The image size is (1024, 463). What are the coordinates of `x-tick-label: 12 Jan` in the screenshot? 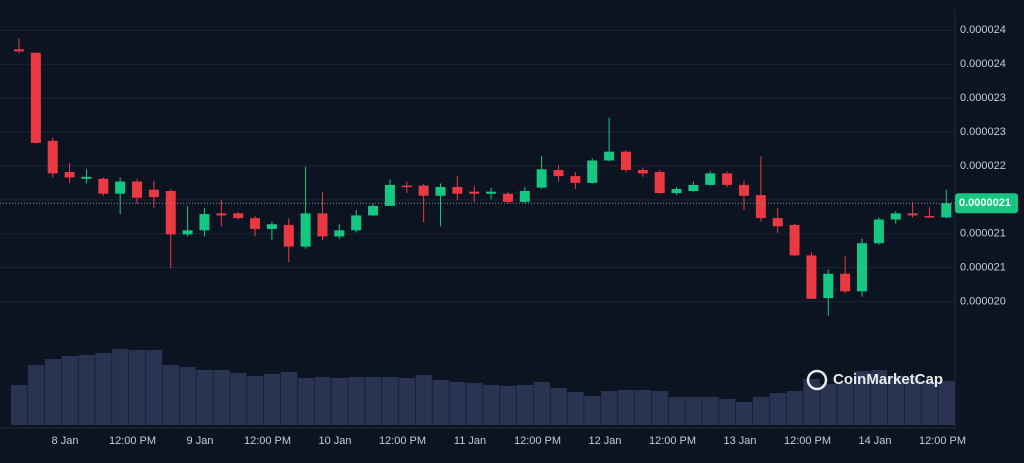 It's located at (604, 441).